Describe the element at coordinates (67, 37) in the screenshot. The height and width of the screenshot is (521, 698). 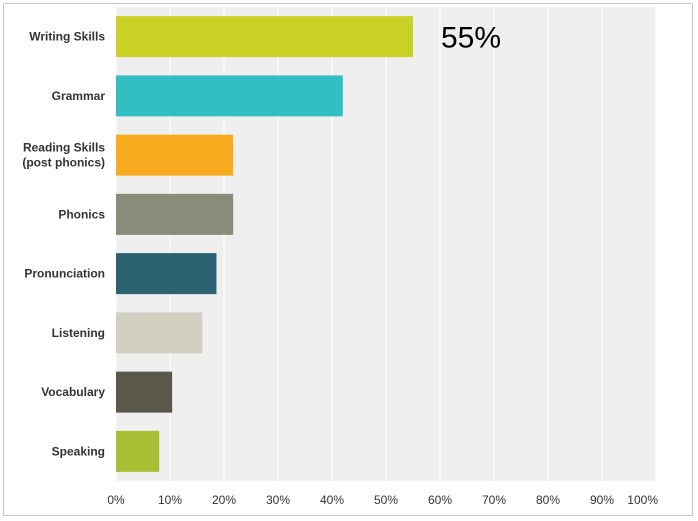
I see `category-label: Writing Skills` at that location.